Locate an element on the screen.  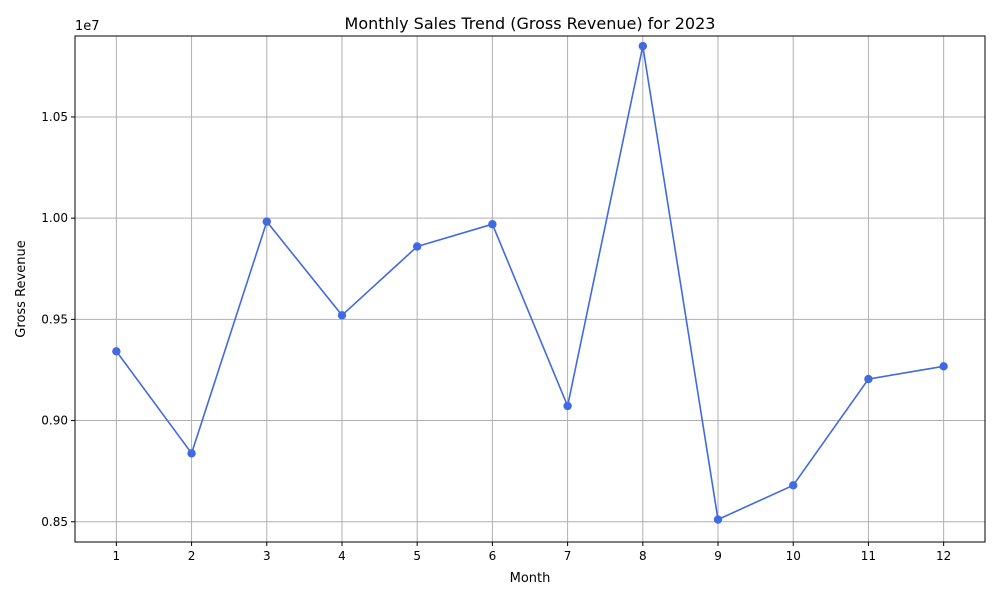
x-tick-label: 2 is located at coordinates (192, 556).